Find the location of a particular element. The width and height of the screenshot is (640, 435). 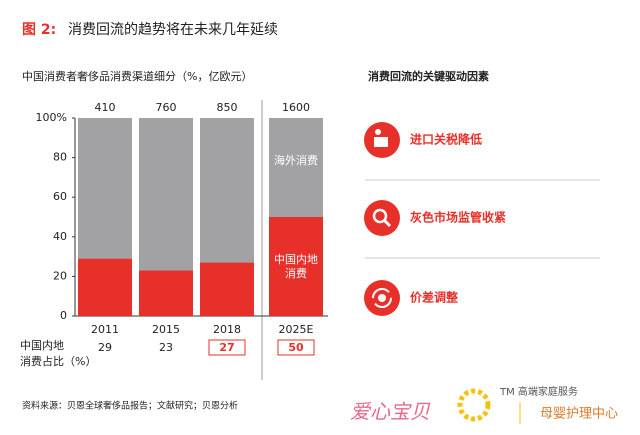

share-label: 27 is located at coordinates (226, 347).